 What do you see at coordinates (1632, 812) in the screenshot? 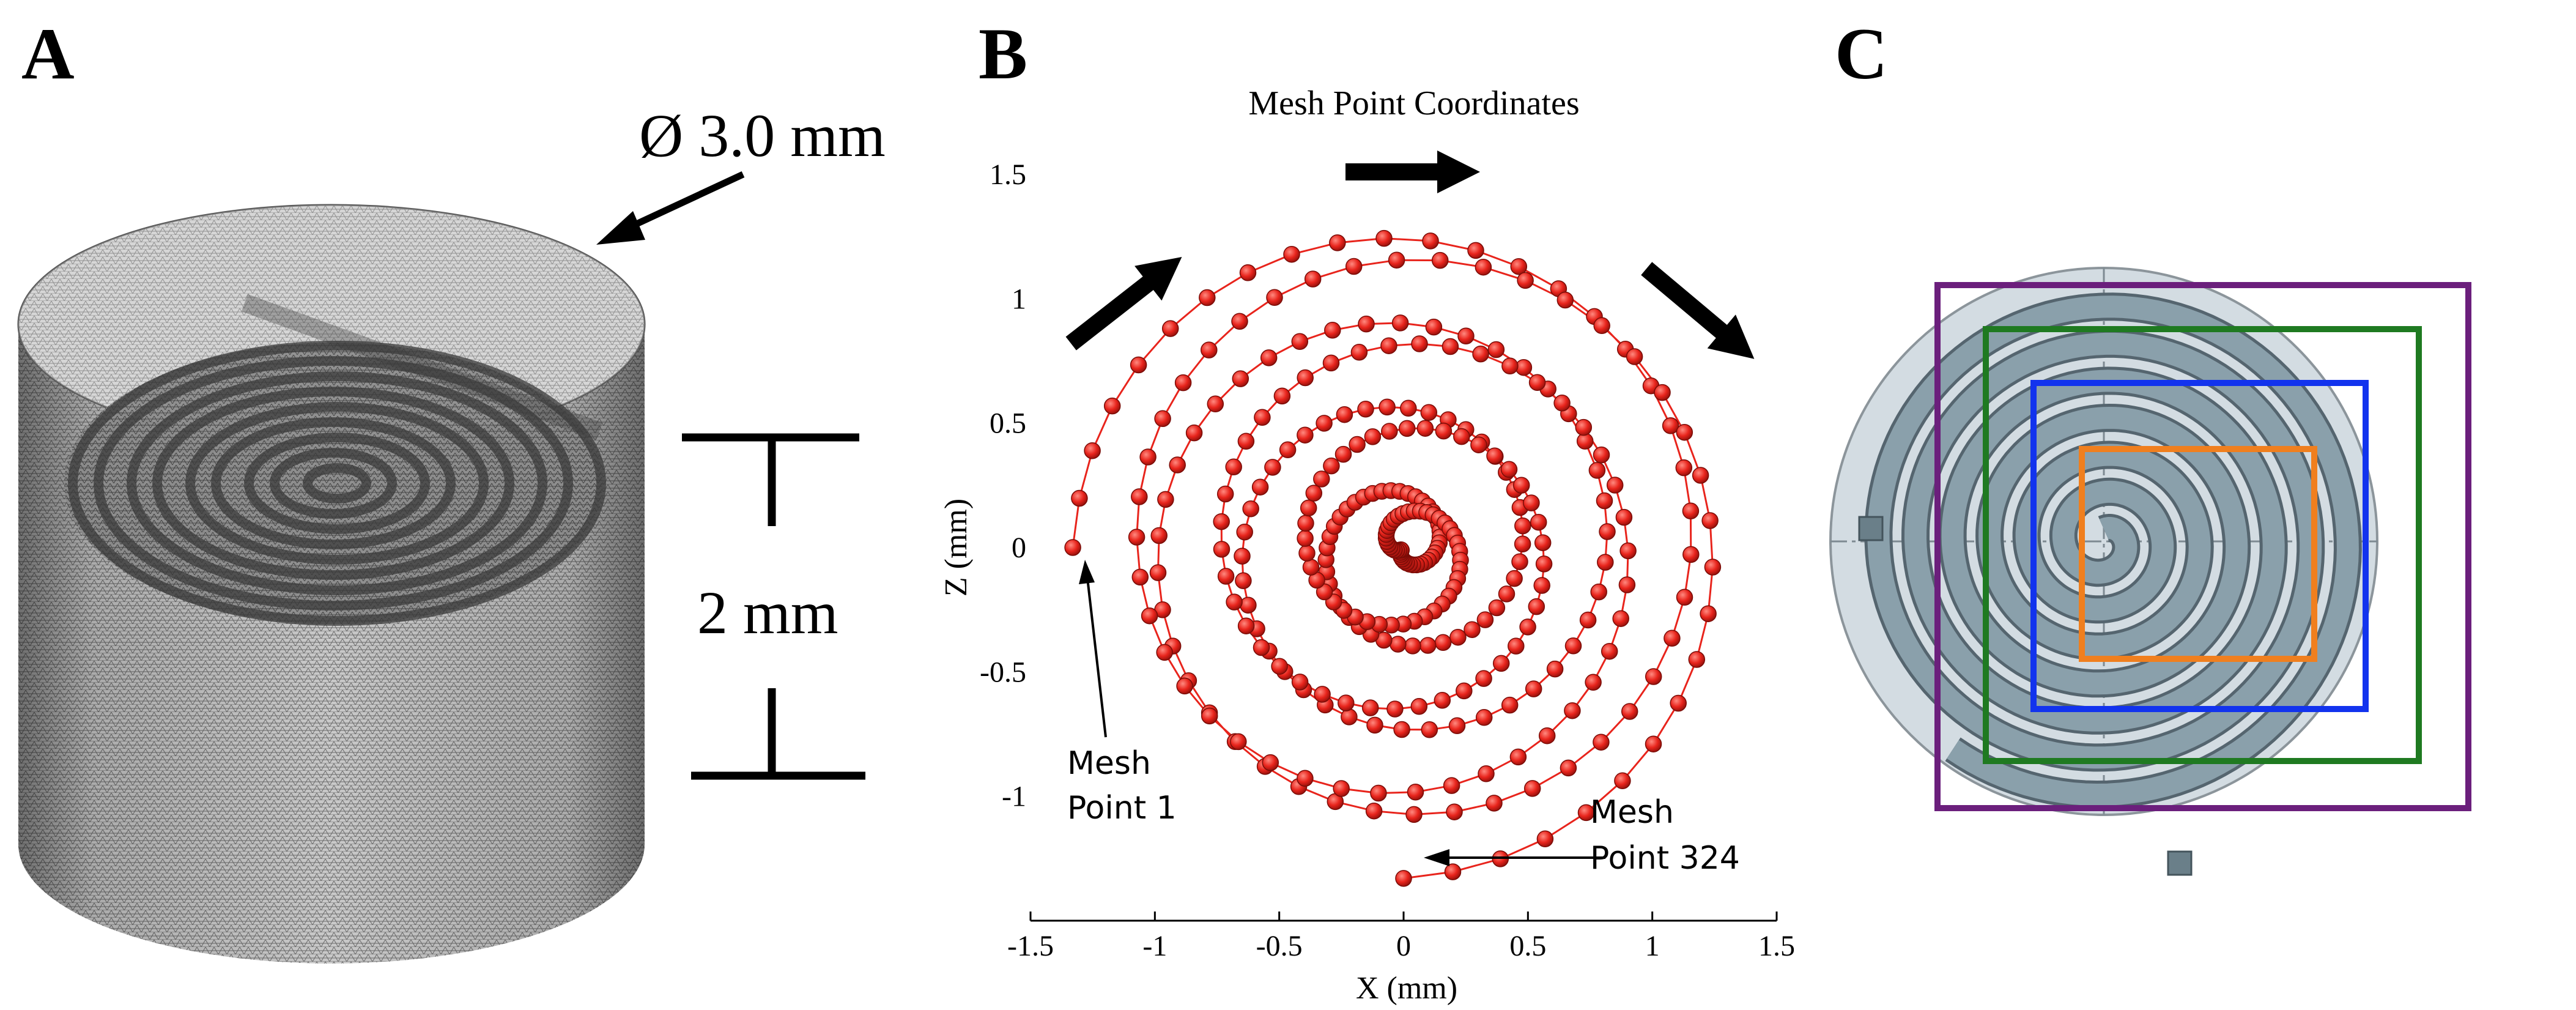
I see `end-annotation-line1: Mesh` at bounding box center [1632, 812].